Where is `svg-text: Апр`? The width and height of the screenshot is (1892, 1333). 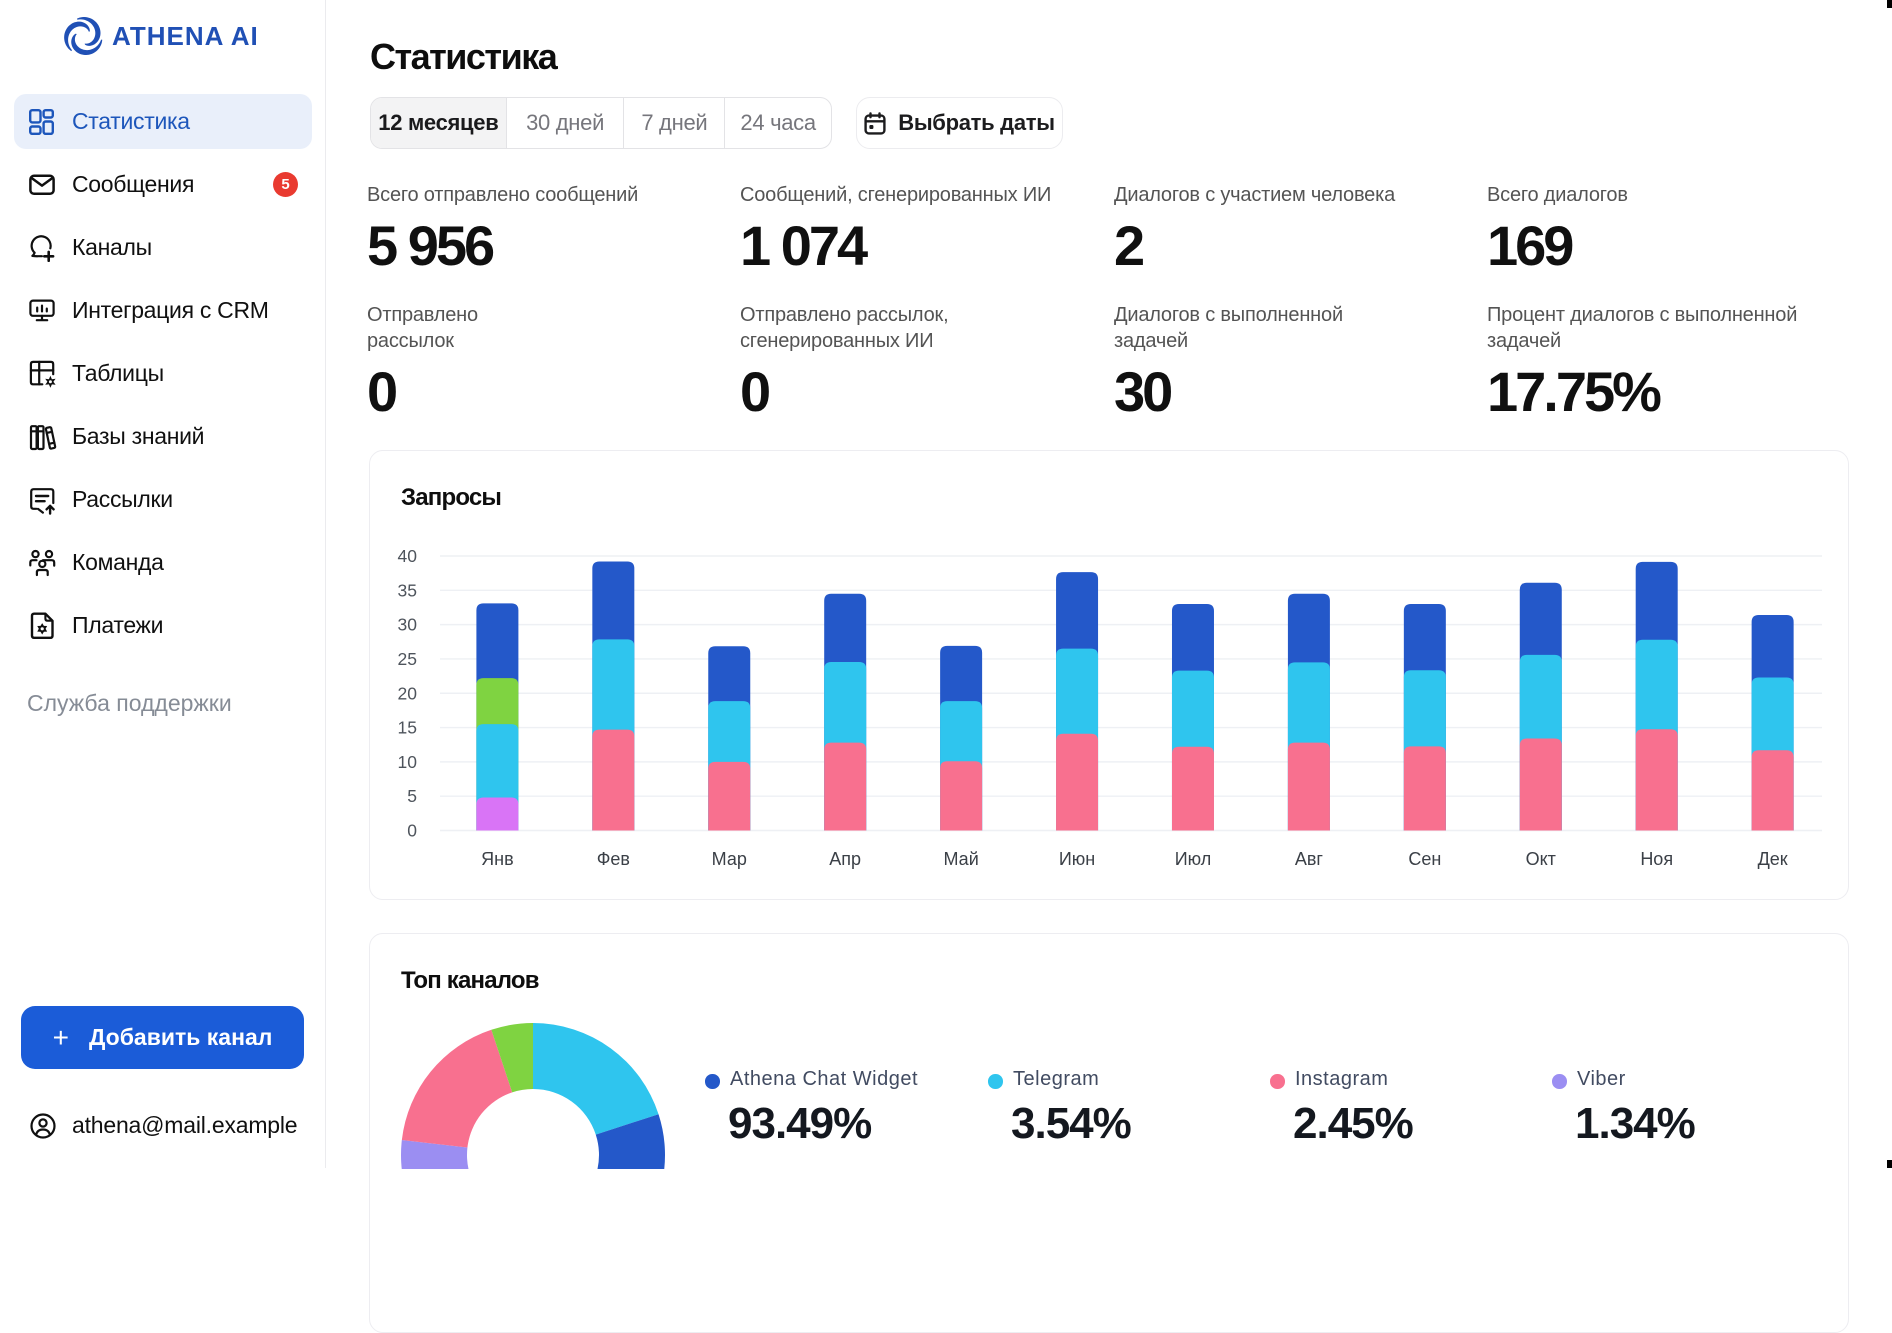
svg-text: Апр is located at coordinates (845, 859).